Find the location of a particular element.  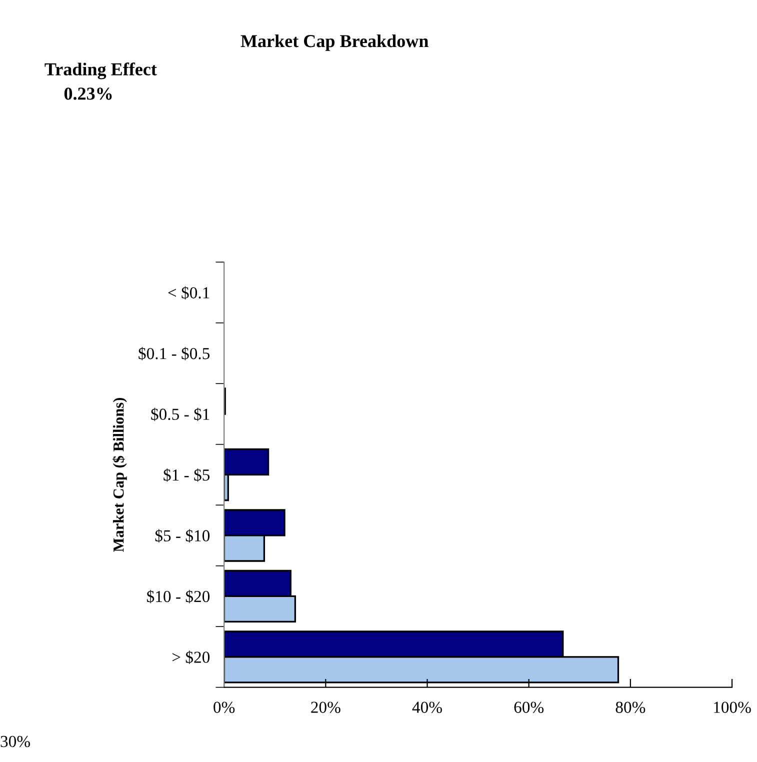

text: Trading Effect is located at coordinates (100, 71).